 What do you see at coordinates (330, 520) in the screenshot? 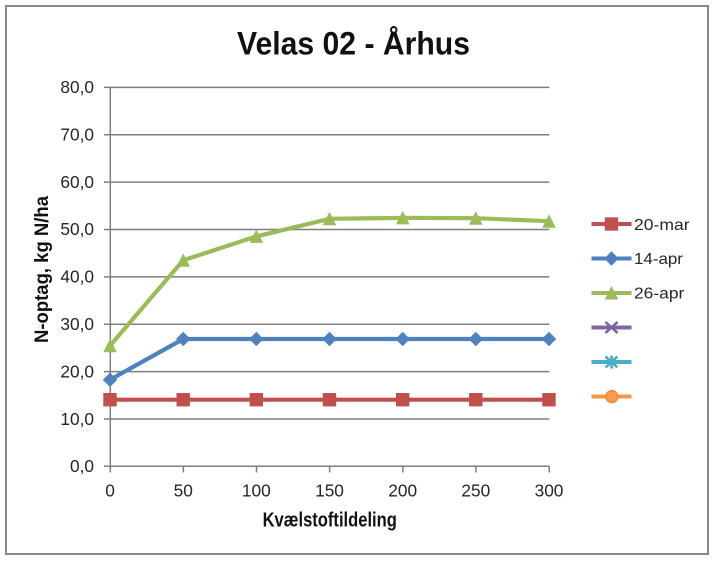
I see `svg-text: Kvælstoftildeling` at bounding box center [330, 520].